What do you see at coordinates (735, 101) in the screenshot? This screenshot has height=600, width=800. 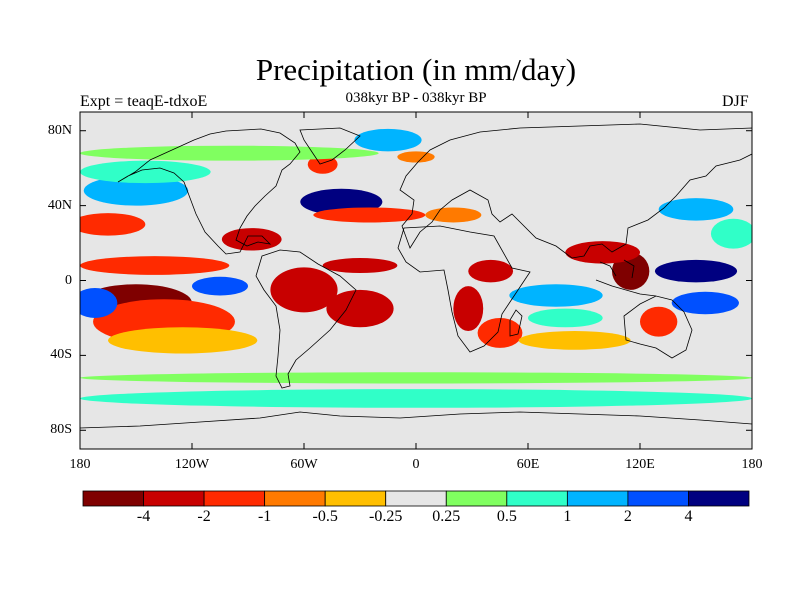 I see `season-label: DJF` at bounding box center [735, 101].